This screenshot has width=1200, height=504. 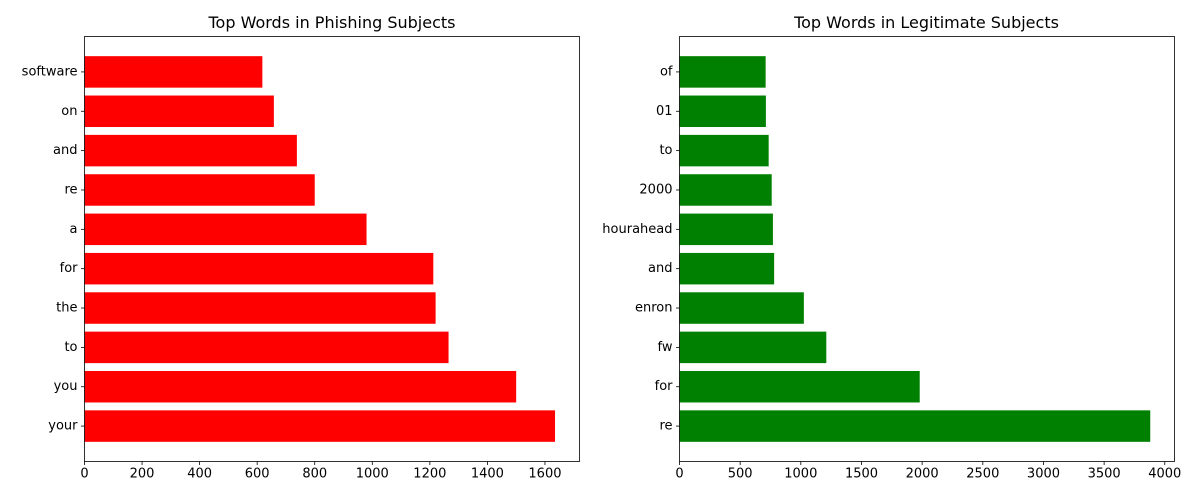 I want to click on phishing-xtick-label: 1200, so click(x=429, y=474).